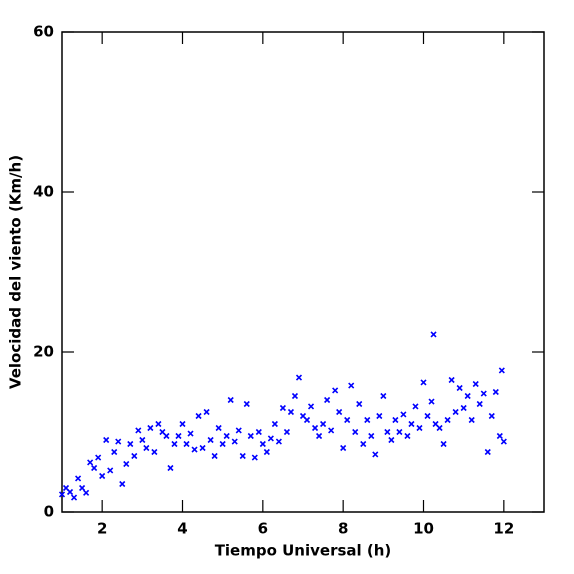 The height and width of the screenshot is (574, 574). I want to click on y-tick-label: 0, so click(49, 512).